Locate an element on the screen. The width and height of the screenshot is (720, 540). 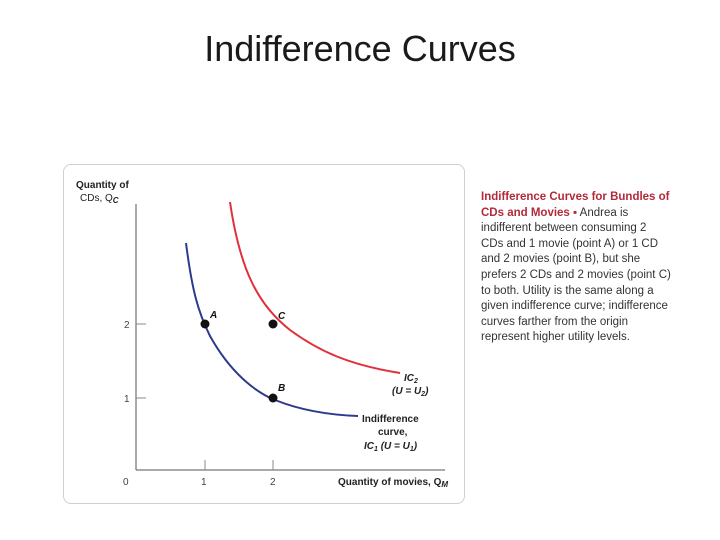
ic1-curve is located at coordinates (272, 329).